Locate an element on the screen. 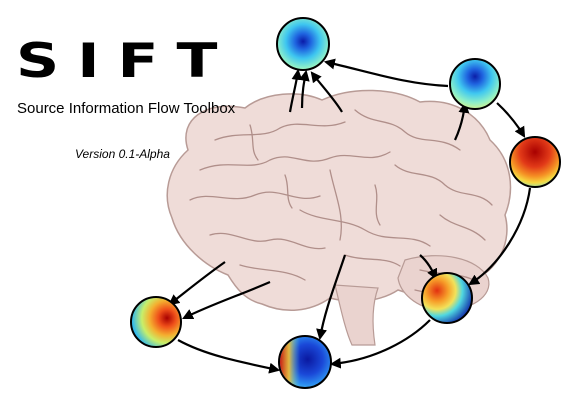 The width and height of the screenshot is (581, 407). arrow-bottomleft-to-bottomcenter is located at coordinates (229, 356).